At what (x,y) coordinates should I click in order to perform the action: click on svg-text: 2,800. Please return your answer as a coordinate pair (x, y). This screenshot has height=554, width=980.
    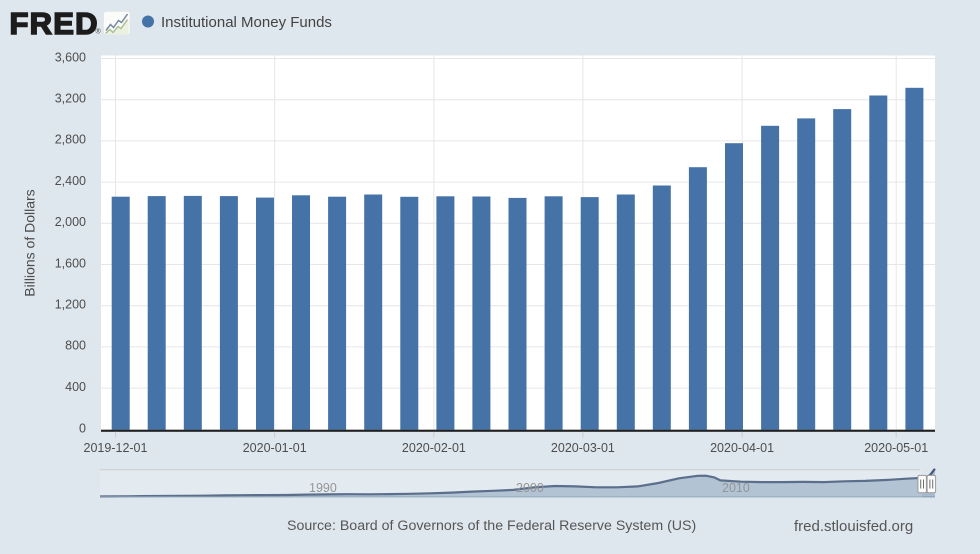
    Looking at the image, I should click on (70, 140).